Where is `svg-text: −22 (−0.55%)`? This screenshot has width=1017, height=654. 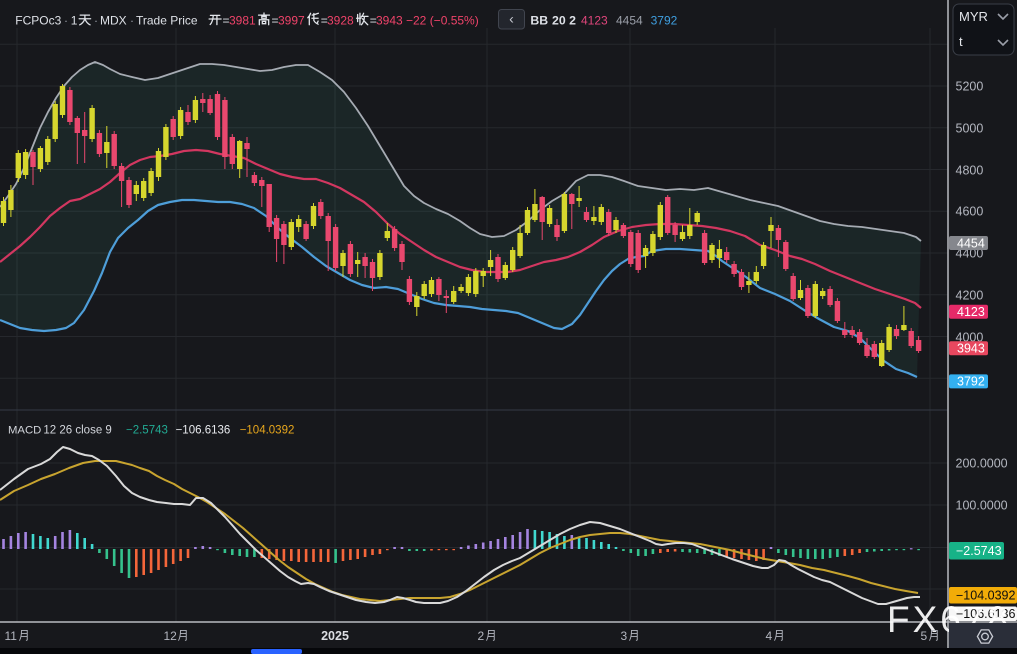 svg-text: −22 (−0.55%) is located at coordinates (442, 21).